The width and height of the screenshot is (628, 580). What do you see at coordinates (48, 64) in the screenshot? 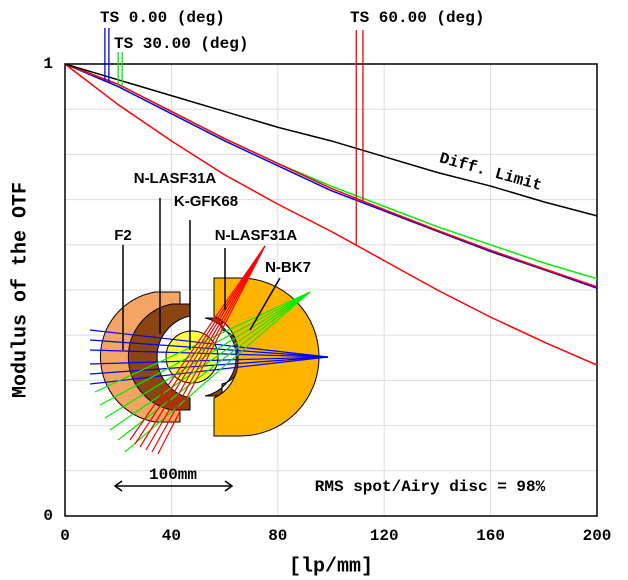
I see `y-tick-label: 1` at bounding box center [48, 64].